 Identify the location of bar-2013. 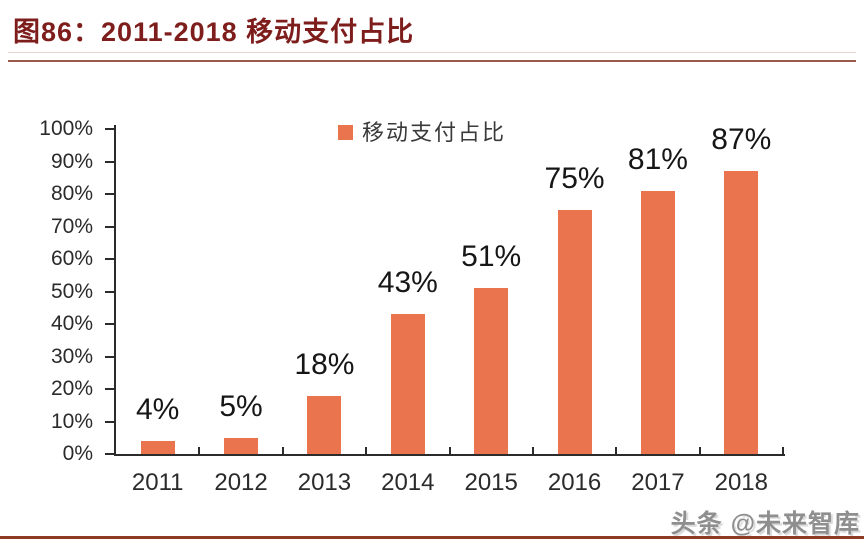
(324, 424).